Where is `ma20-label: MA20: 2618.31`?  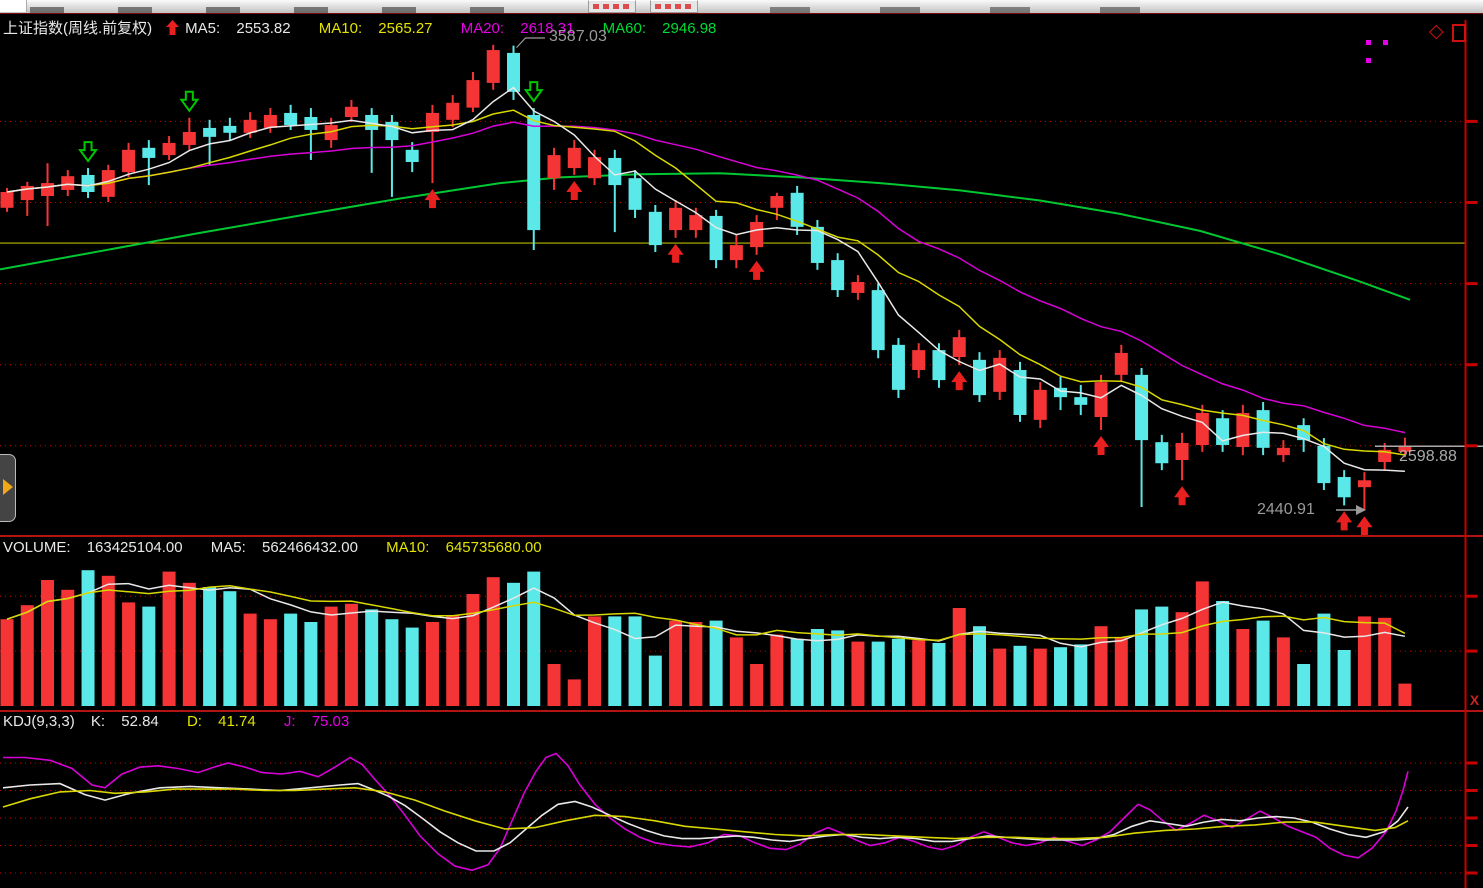 ma20-label: MA20: 2618.31 is located at coordinates (517, 28).